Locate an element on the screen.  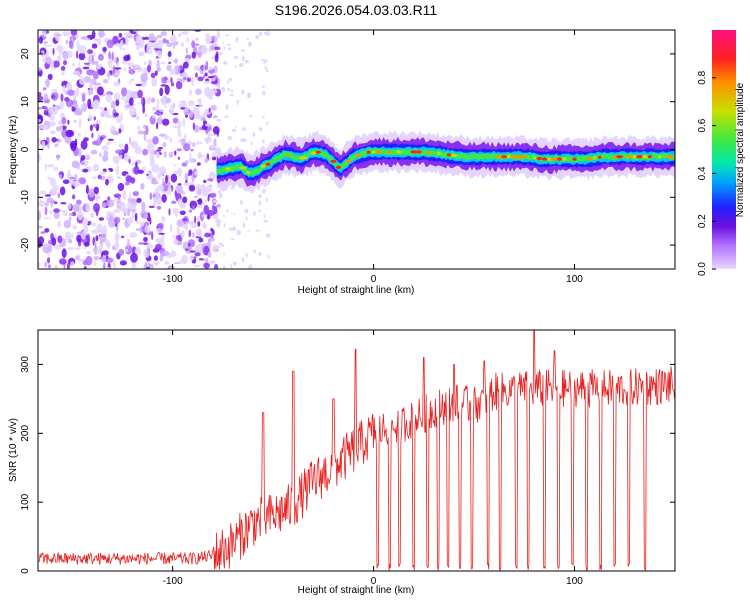
spectrogram-x-axis-label: Height of straight line (km) is located at coordinates (356, 290).